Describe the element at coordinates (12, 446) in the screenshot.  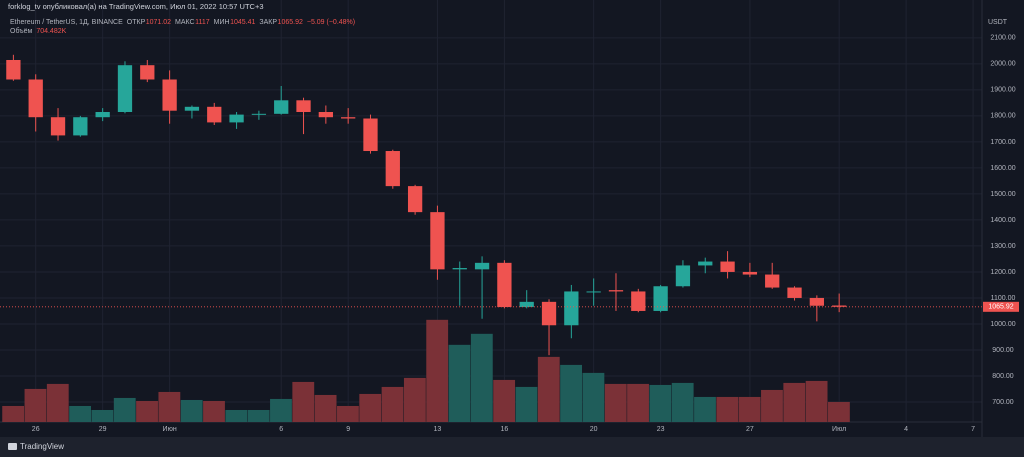
I see `brand-logo` at that location.